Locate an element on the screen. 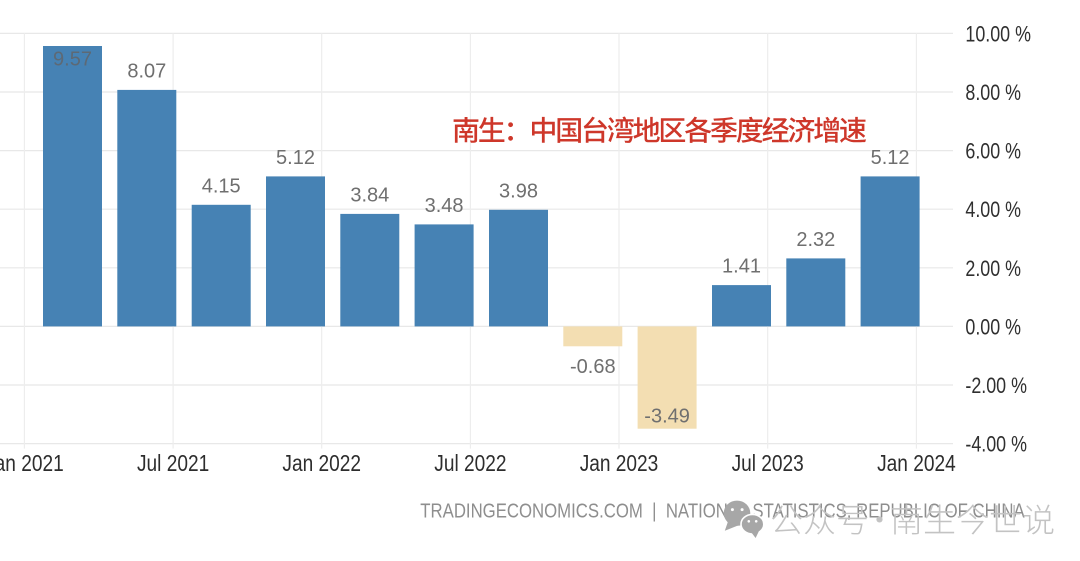 Image resolution: width=1080 pixels, height=561 pixels. svg-text: 6.00 % is located at coordinates (993, 152).